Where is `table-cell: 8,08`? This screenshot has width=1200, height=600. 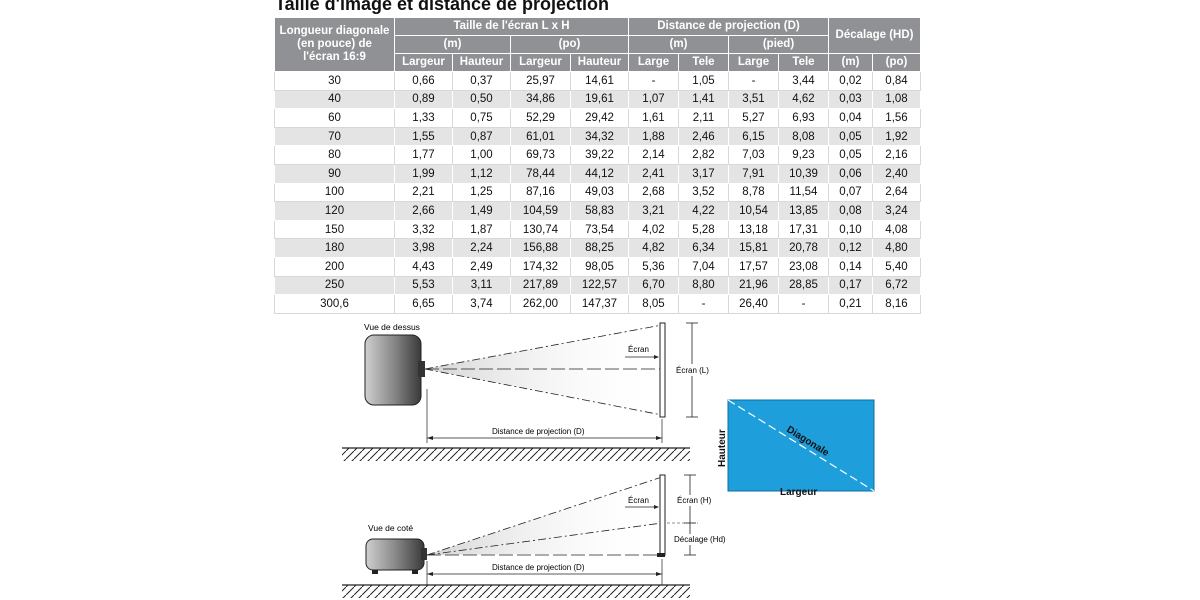
table-cell: 8,08 is located at coordinates (803, 136).